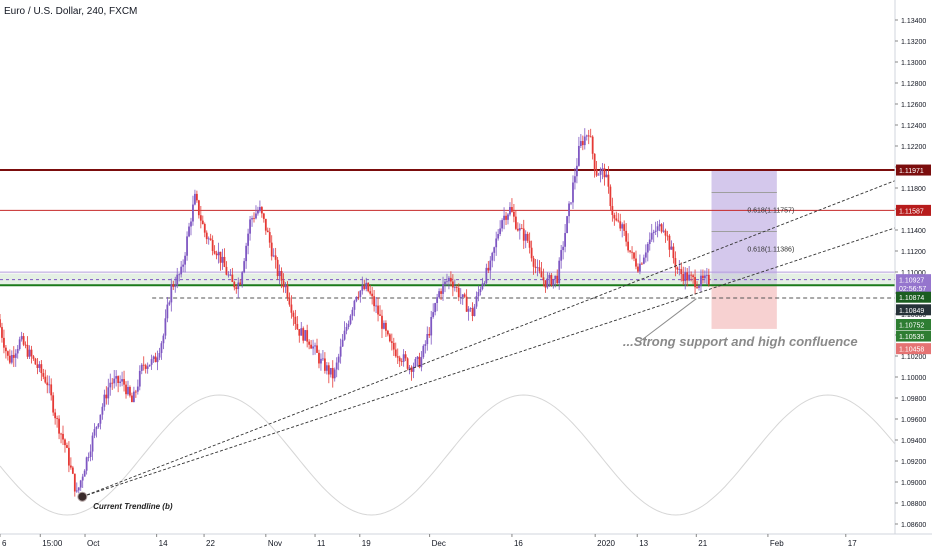  Describe the element at coordinates (852, 543) in the screenshot. I see `x-tick-label: 17` at that location.